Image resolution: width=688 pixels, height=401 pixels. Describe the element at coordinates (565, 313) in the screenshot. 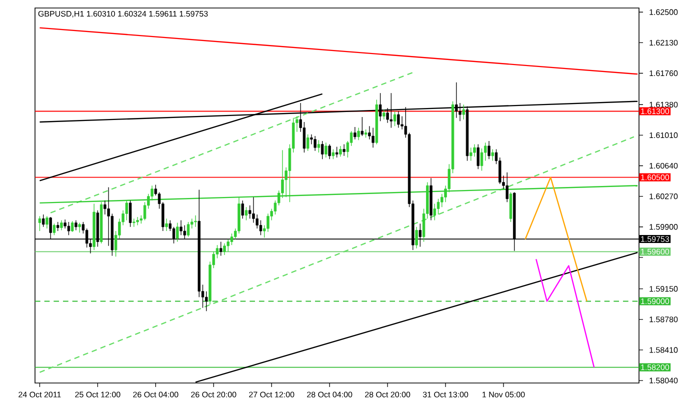

I see `line-series` at that location.